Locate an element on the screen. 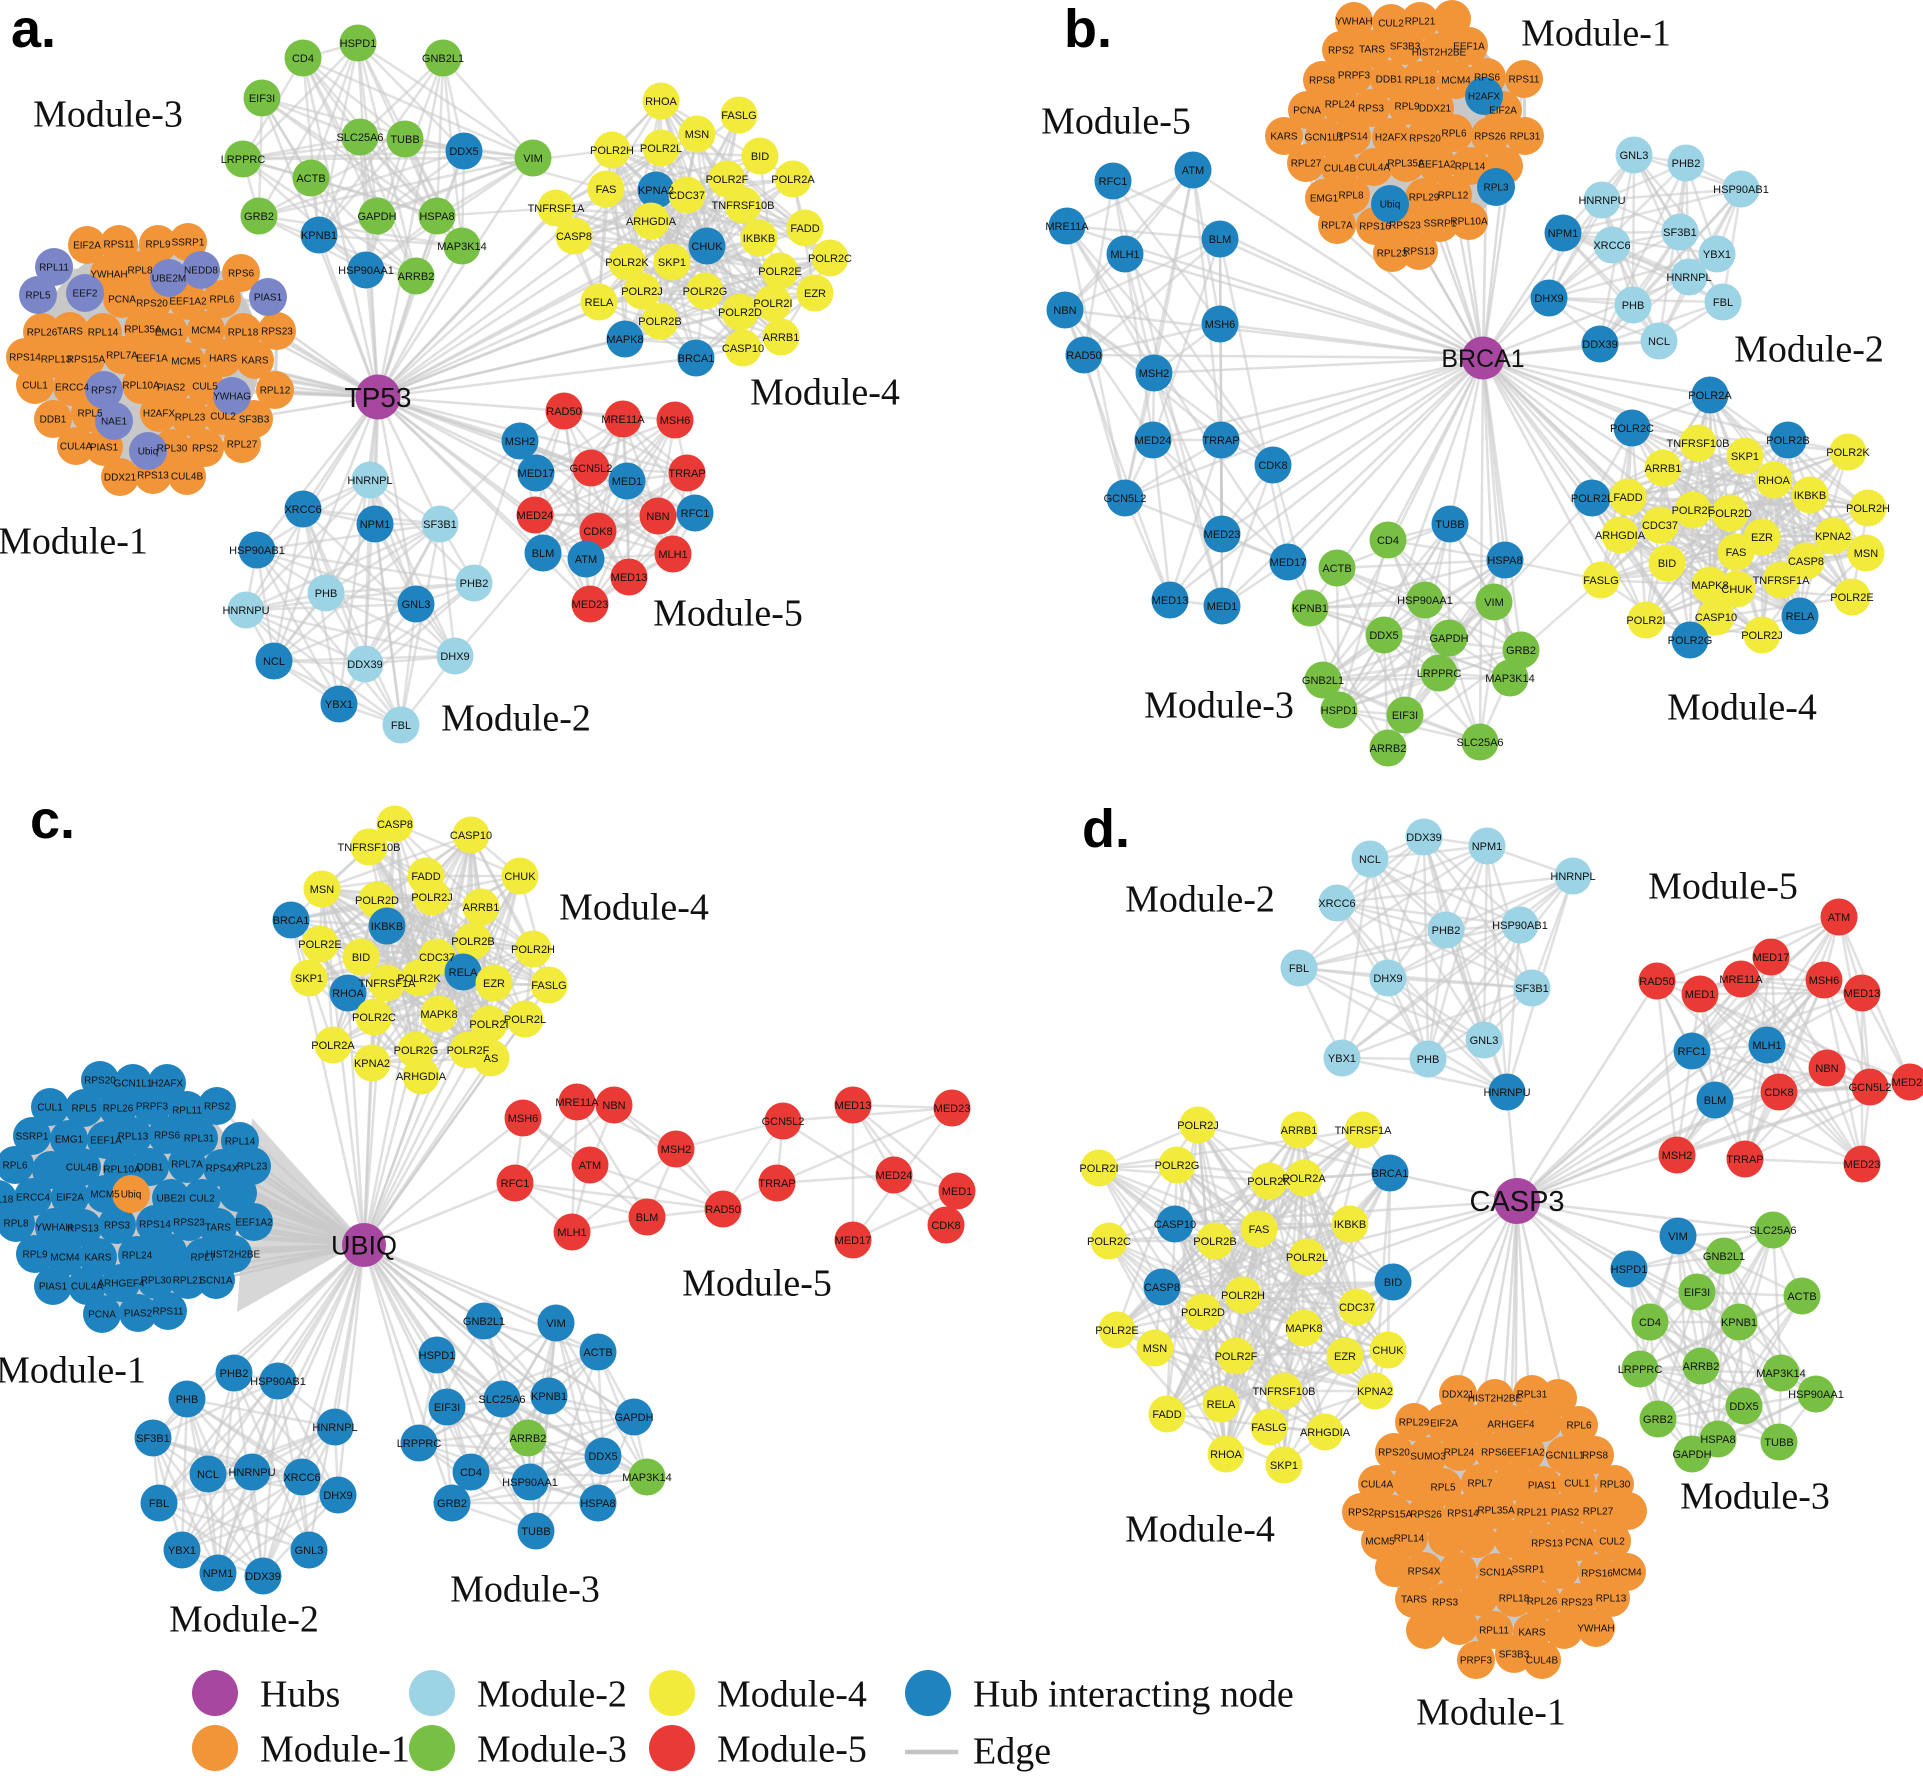 The height and width of the screenshot is (1780, 1923). svg-text: SUMO3 is located at coordinates (1428, 1457).